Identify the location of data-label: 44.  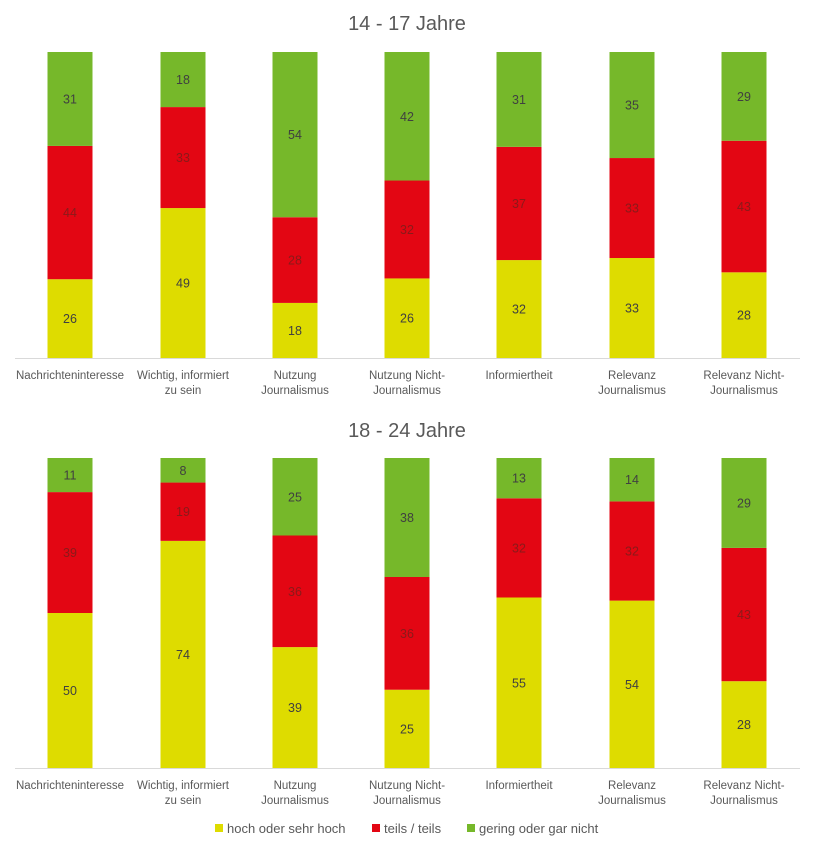
(70, 213).